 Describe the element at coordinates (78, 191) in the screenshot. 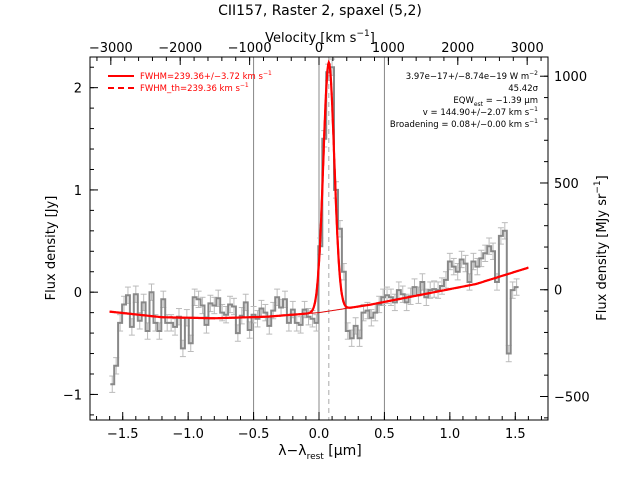

I see `y-tick-label: 1` at that location.